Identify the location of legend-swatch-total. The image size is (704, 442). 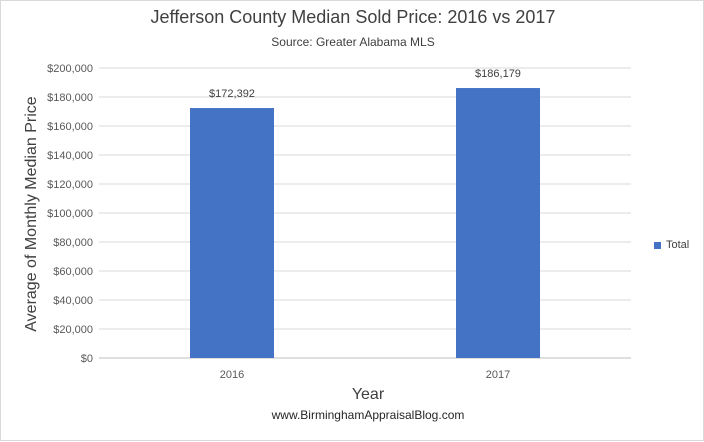
(657, 245).